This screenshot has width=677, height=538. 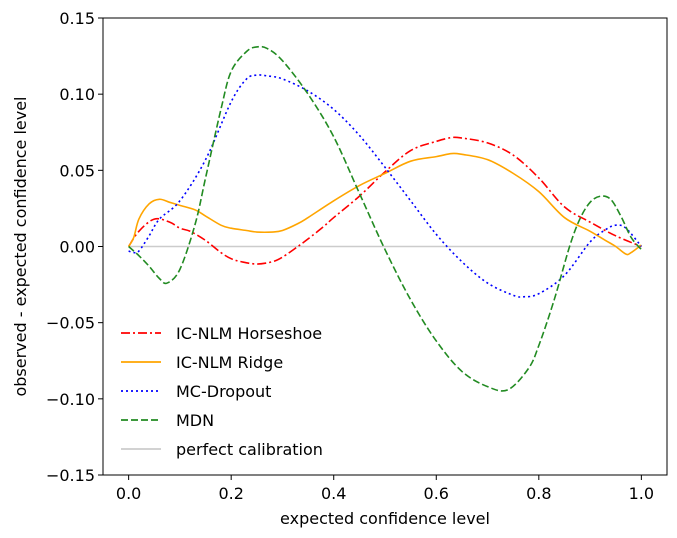 I want to click on y-tick-label: −0.05, so click(x=70, y=323).